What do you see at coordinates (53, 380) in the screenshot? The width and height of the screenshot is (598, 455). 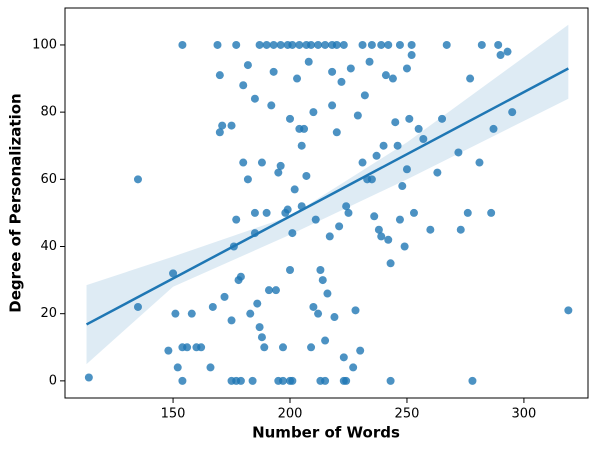 I see `y-tick-label: 0` at bounding box center [53, 380].